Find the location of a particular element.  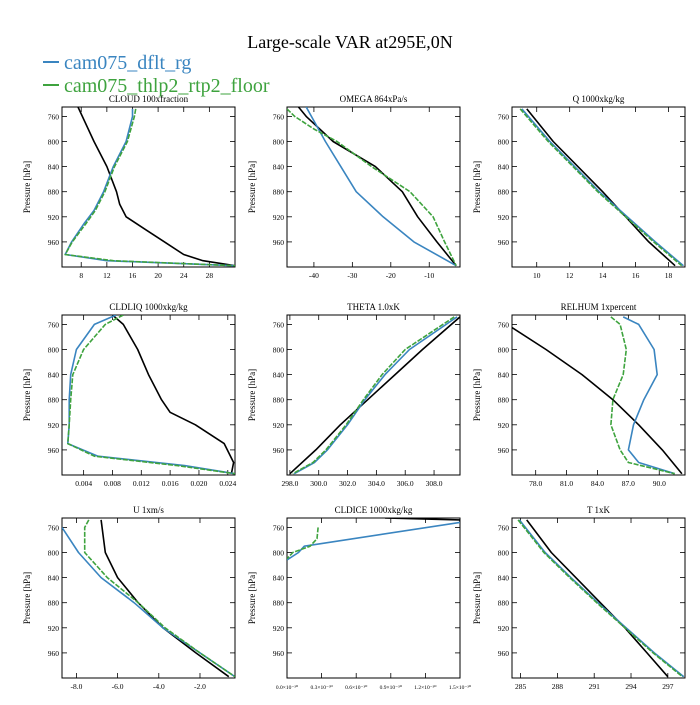

legend: cam075_dflt_rg cam075_thlp2_rtp2_floor is located at coordinates (156, 74).